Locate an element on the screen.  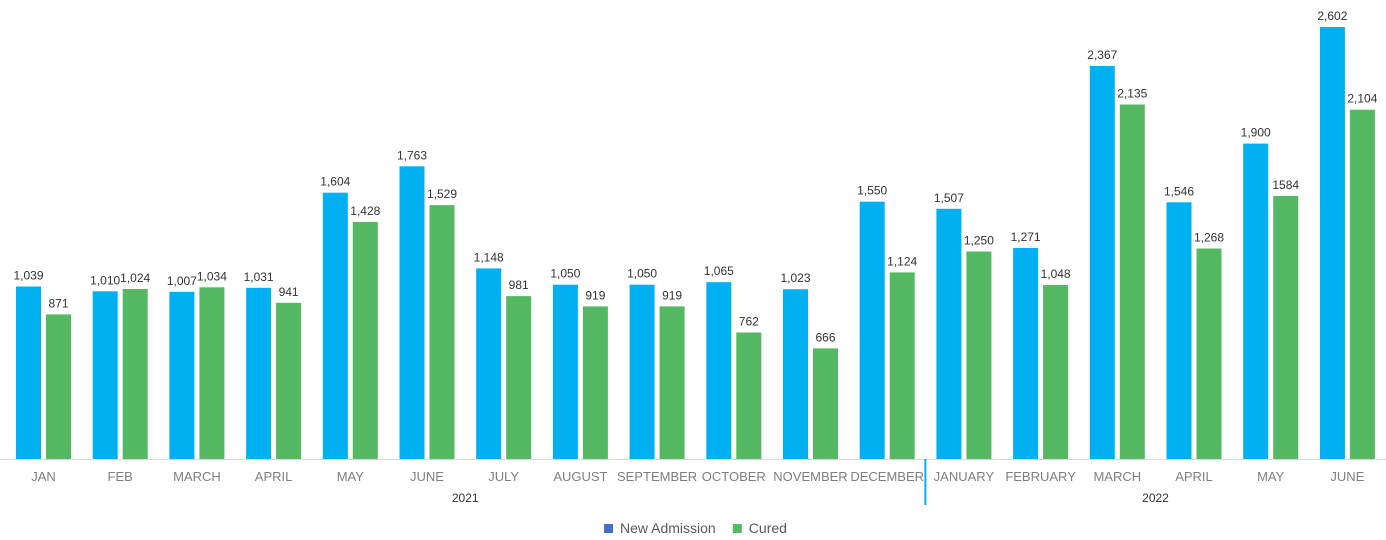
data-label-cured-12: 1,124 is located at coordinates (902, 261).